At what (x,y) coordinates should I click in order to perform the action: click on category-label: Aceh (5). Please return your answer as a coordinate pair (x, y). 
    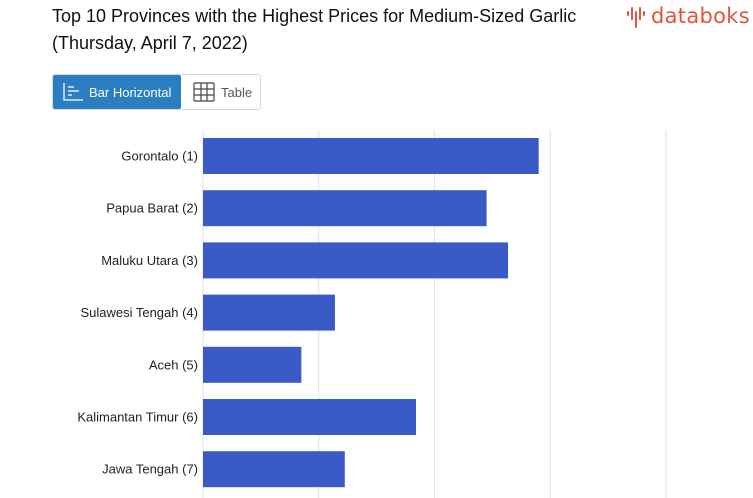
    Looking at the image, I should click on (173, 364).